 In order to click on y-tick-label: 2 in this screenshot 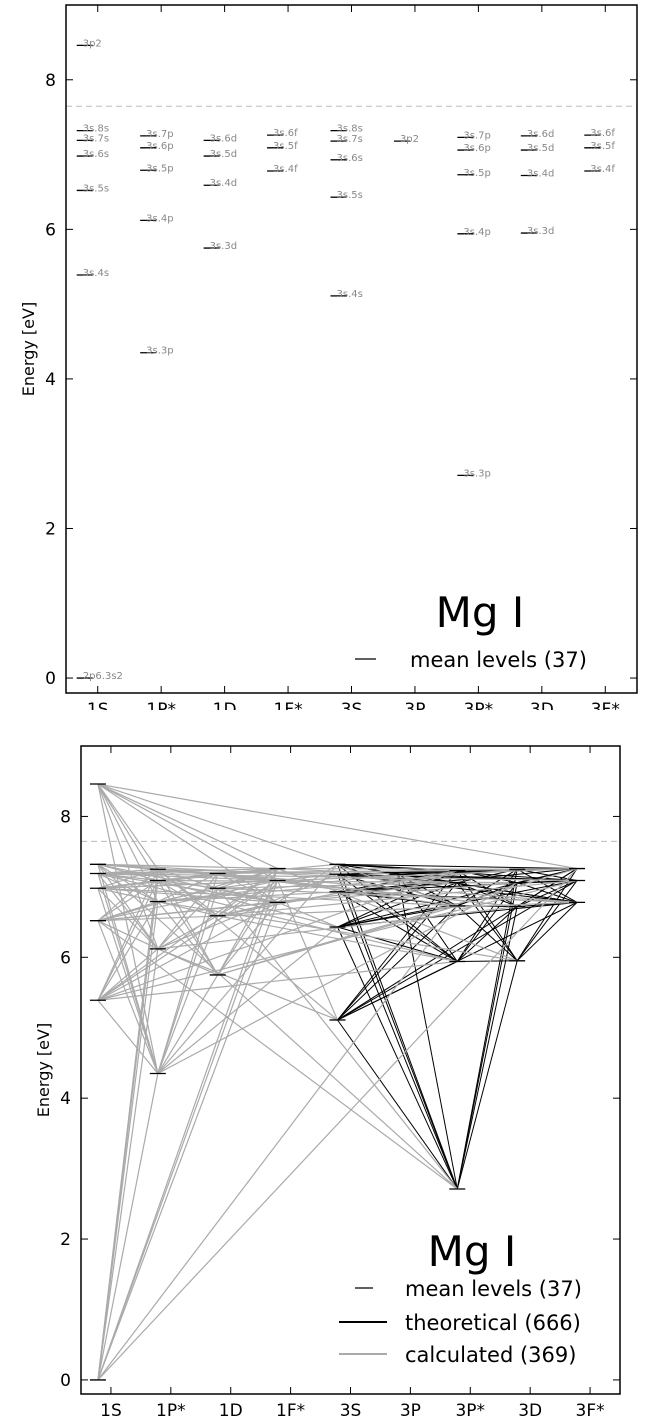, I will do `click(65, 1240)`.